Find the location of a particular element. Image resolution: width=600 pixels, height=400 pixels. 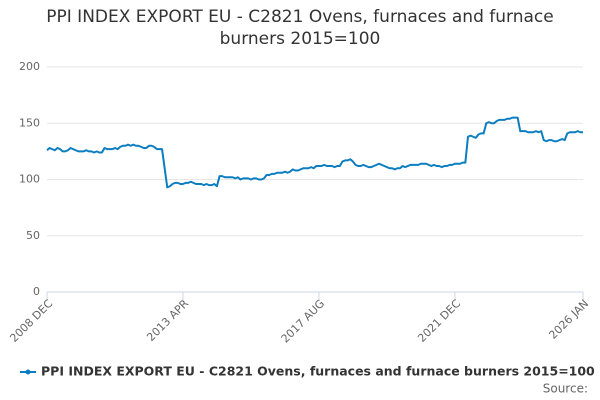

y-tick-label: 0 is located at coordinates (36, 291).